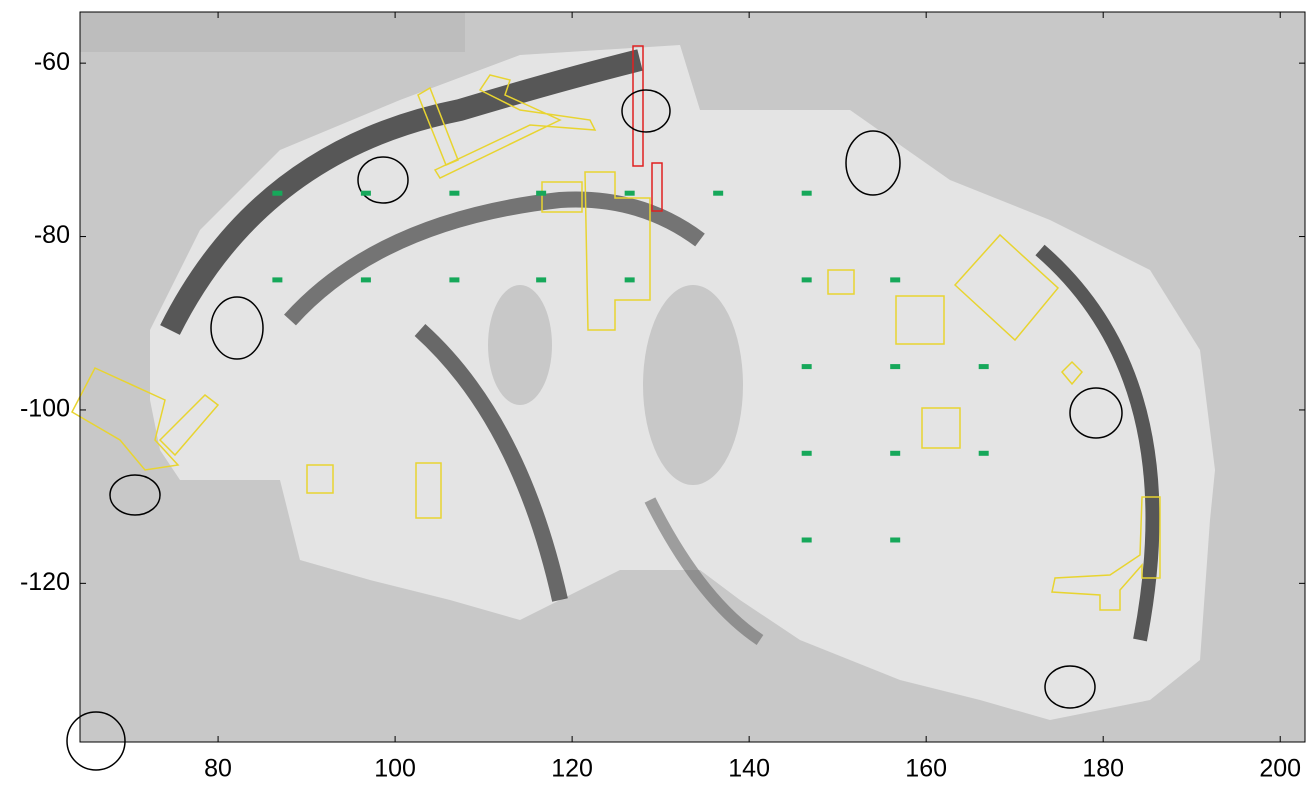 The height and width of the screenshot is (791, 1310). I want to click on red-outlines, so click(647, 128).